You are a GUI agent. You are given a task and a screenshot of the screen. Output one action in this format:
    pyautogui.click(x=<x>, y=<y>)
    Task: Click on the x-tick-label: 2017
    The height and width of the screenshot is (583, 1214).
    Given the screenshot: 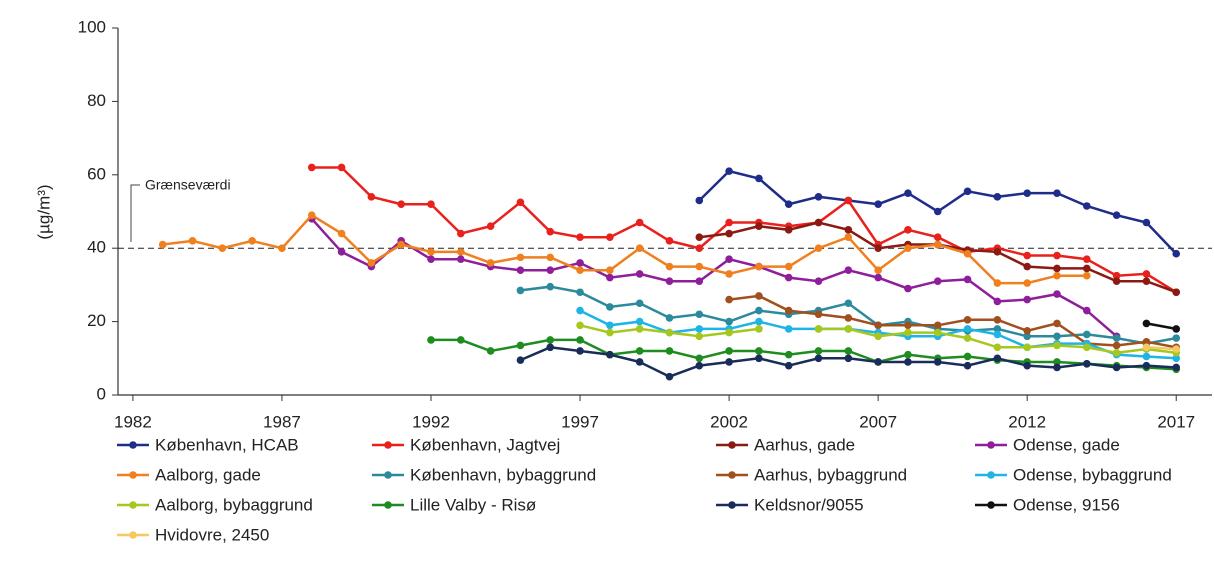 What is the action you would take?
    pyautogui.click(x=1176, y=421)
    